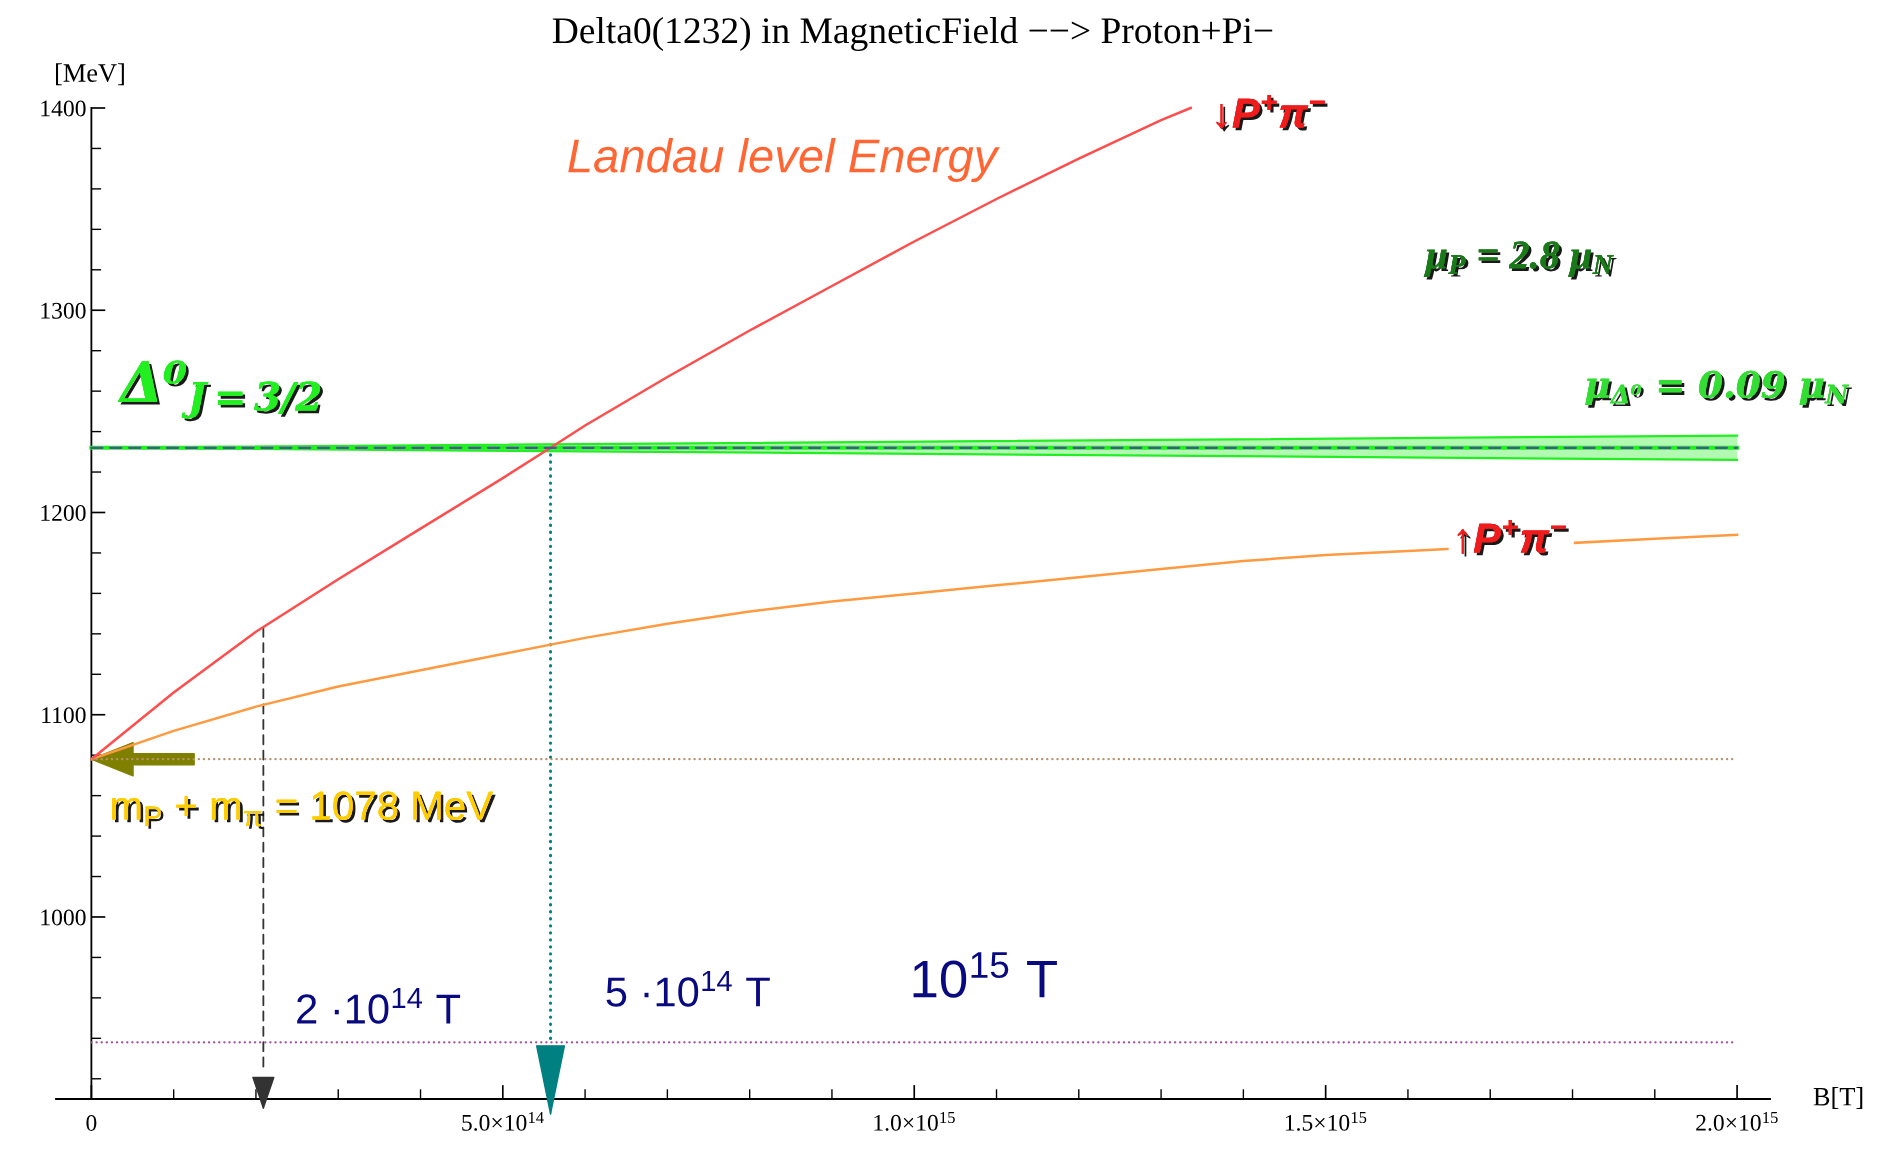  Describe the element at coordinates (914, 1121) in the screenshot. I see `x-tick-label: 1.0×10$^{15}$` at that location.